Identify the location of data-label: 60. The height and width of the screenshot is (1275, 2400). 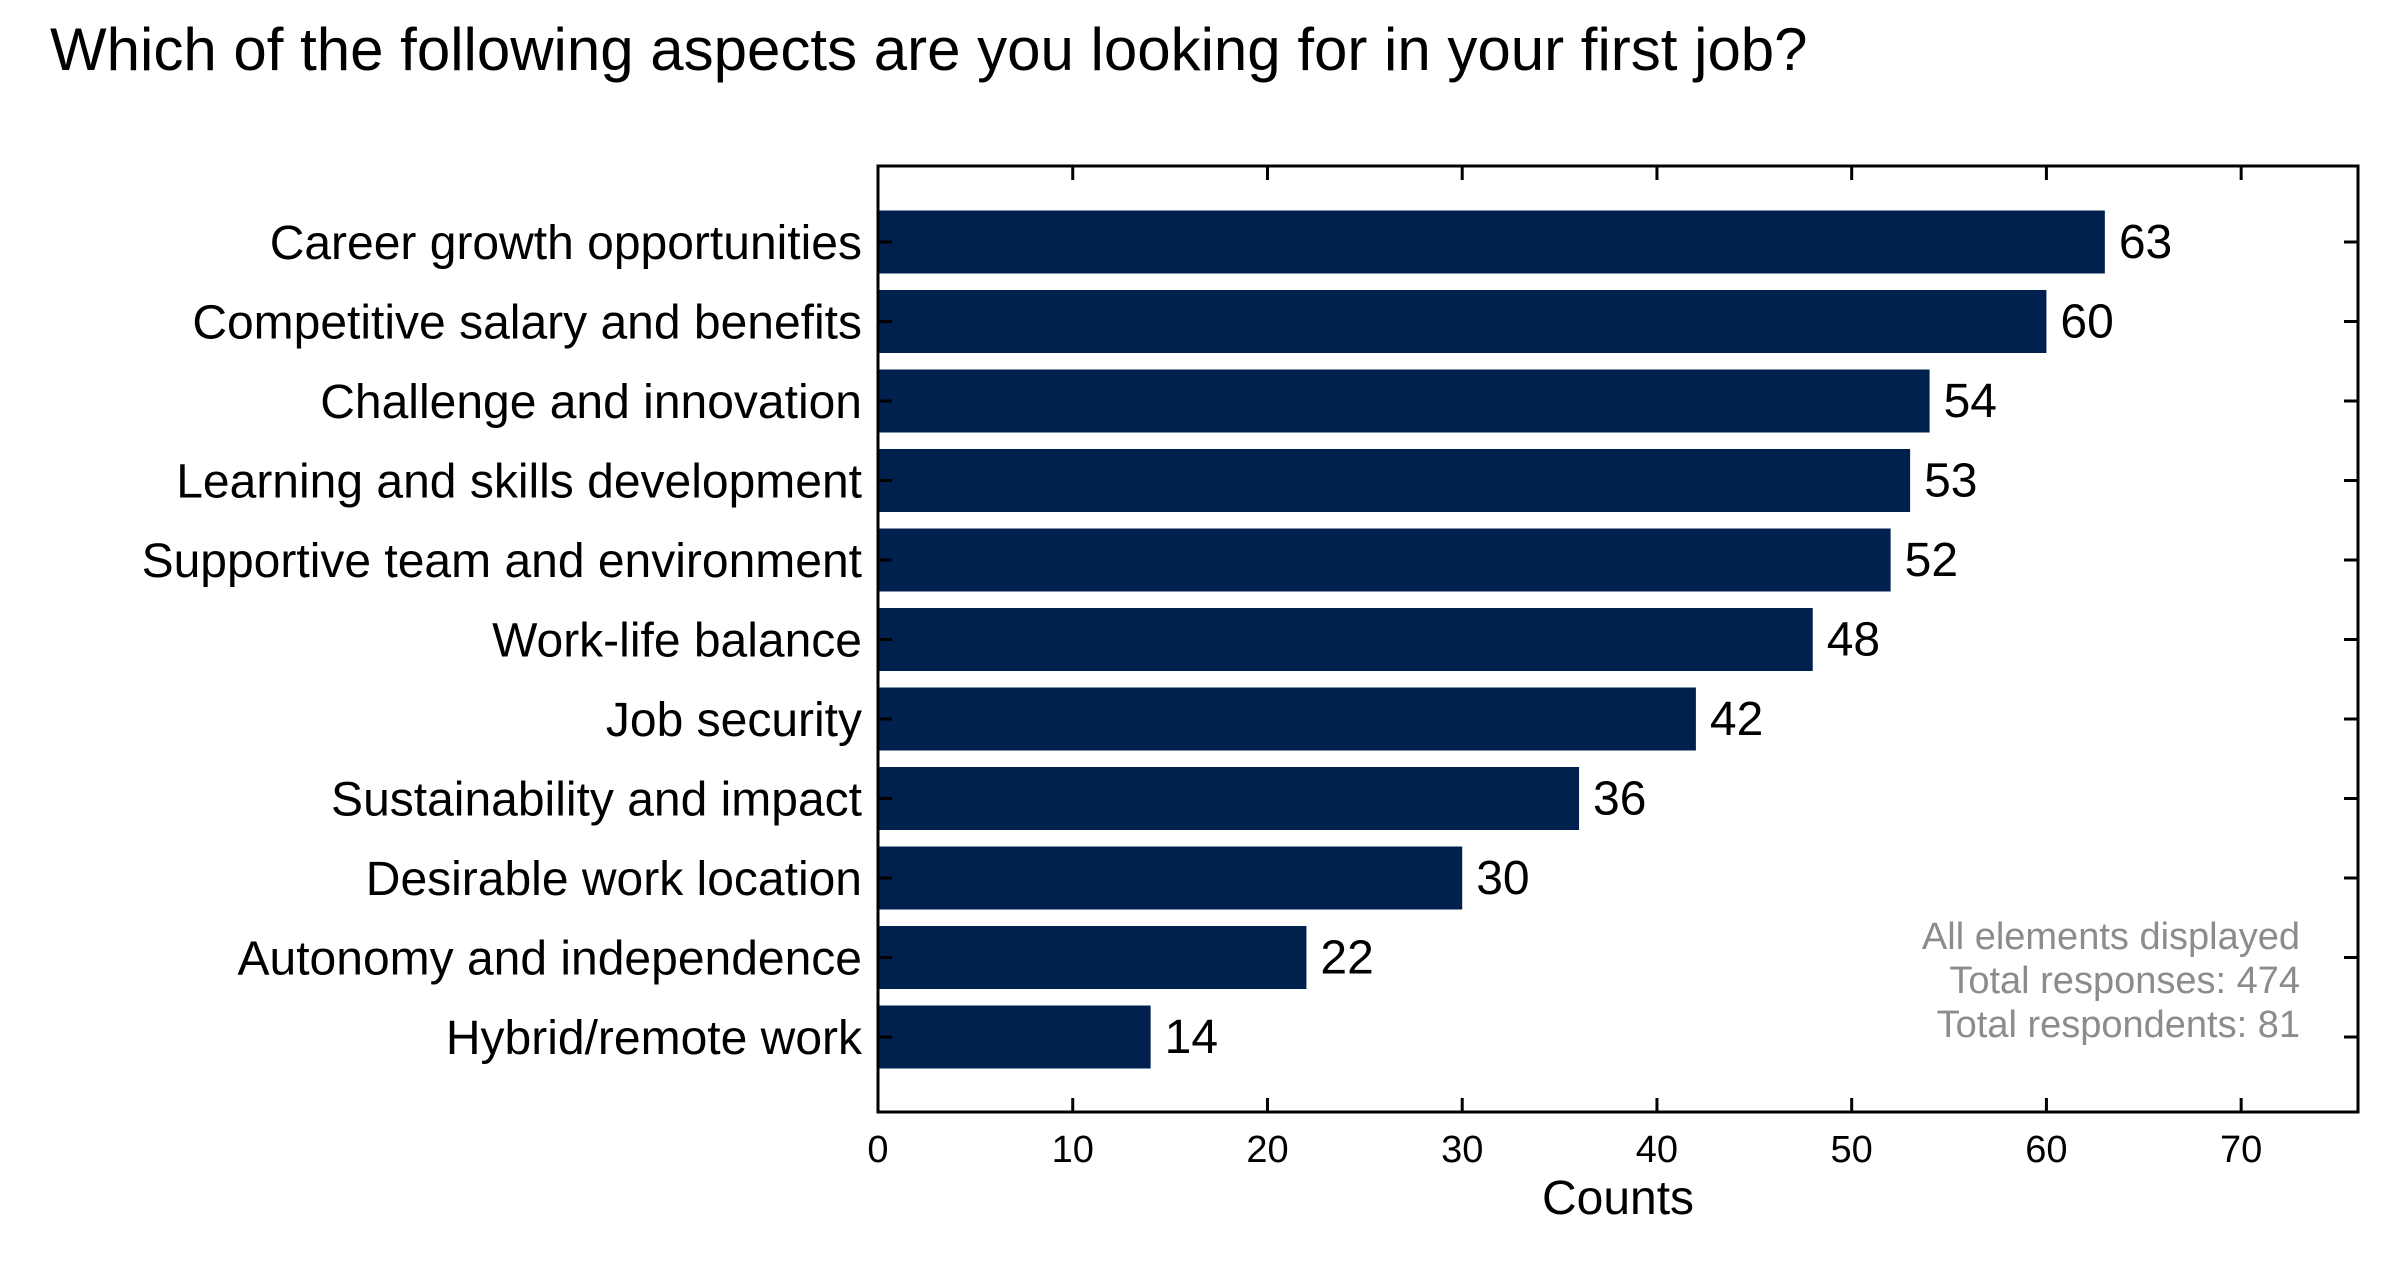
(2086, 322).